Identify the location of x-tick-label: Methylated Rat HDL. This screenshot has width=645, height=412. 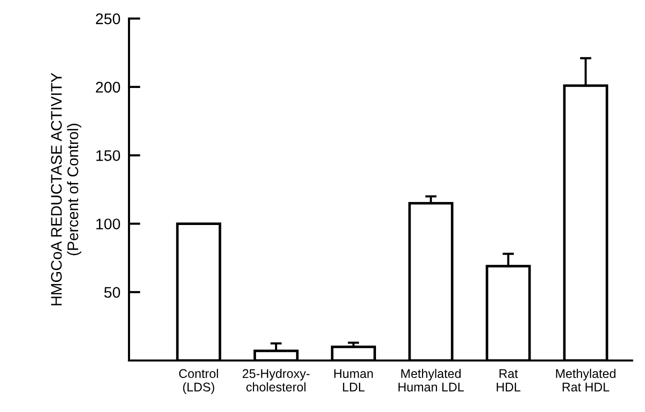
(586, 380).